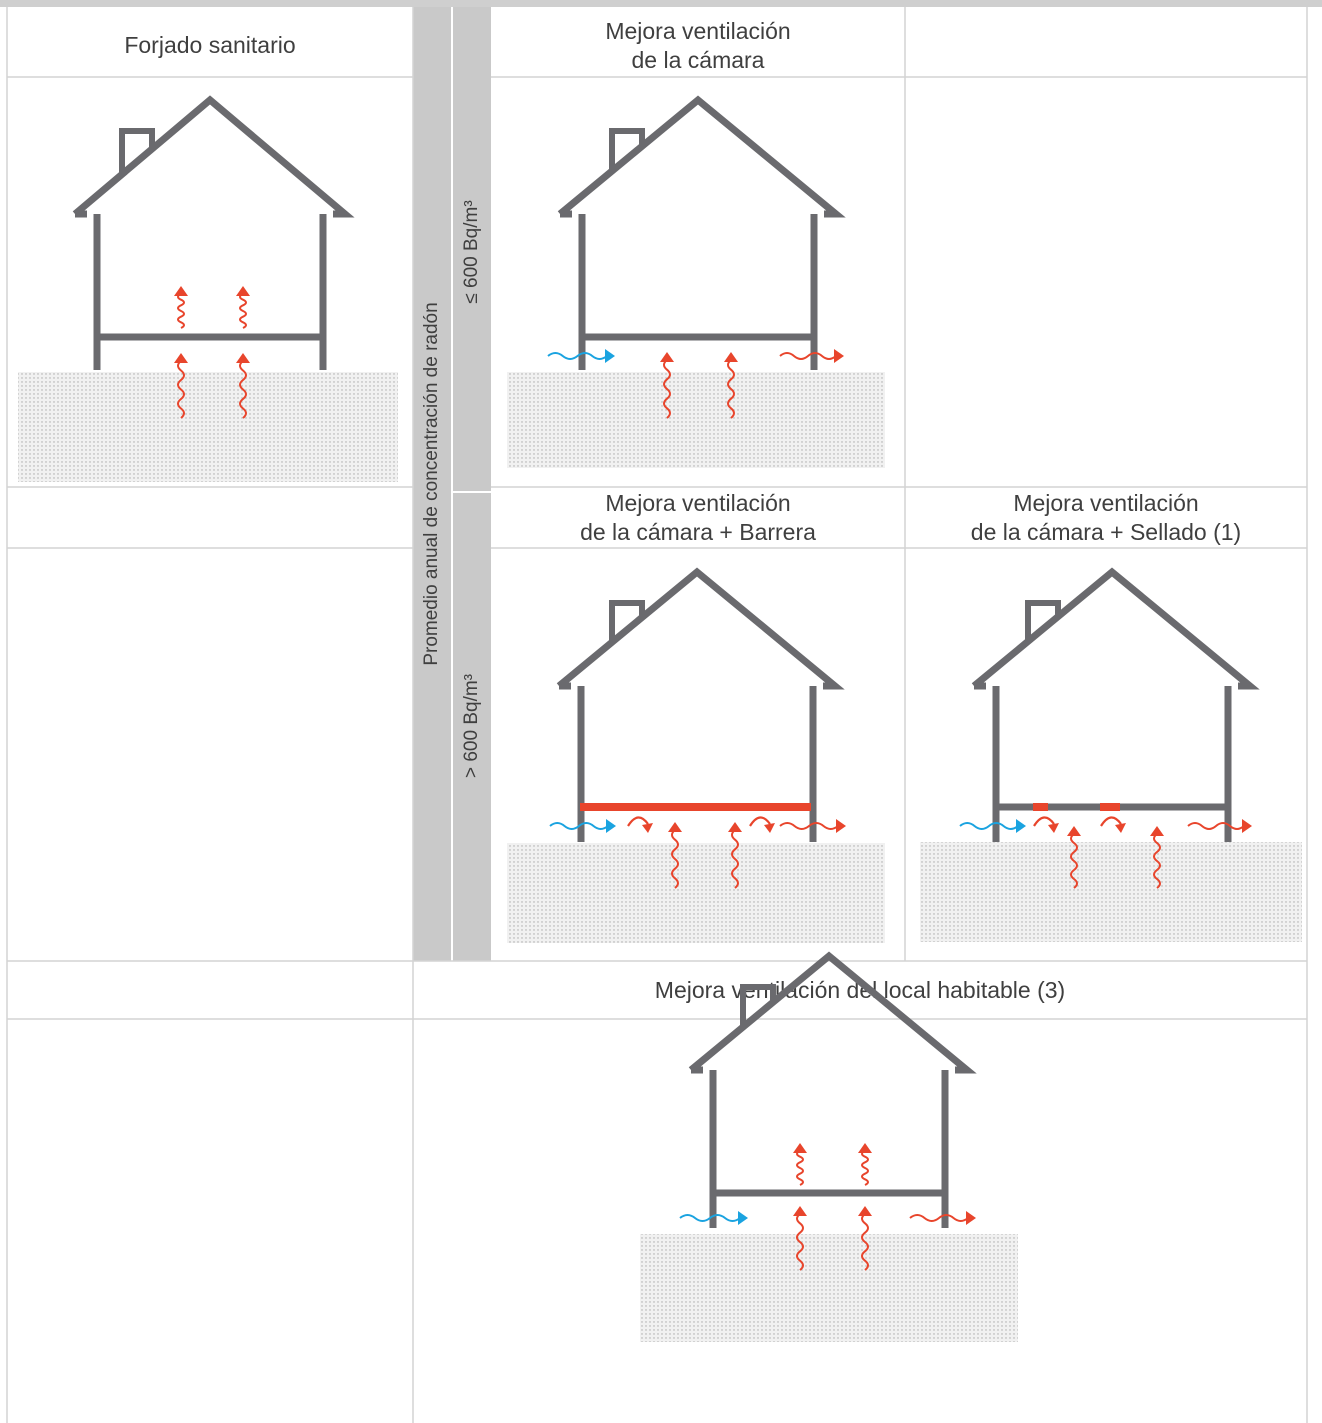 Image resolution: width=1322 pixels, height=1423 pixels. I want to click on house-forjado-sanitario, so click(208, 288).